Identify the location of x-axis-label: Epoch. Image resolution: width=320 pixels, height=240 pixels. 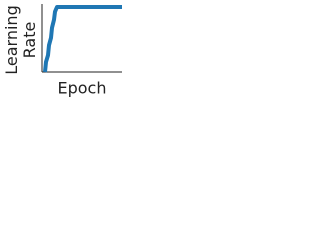
(82, 88).